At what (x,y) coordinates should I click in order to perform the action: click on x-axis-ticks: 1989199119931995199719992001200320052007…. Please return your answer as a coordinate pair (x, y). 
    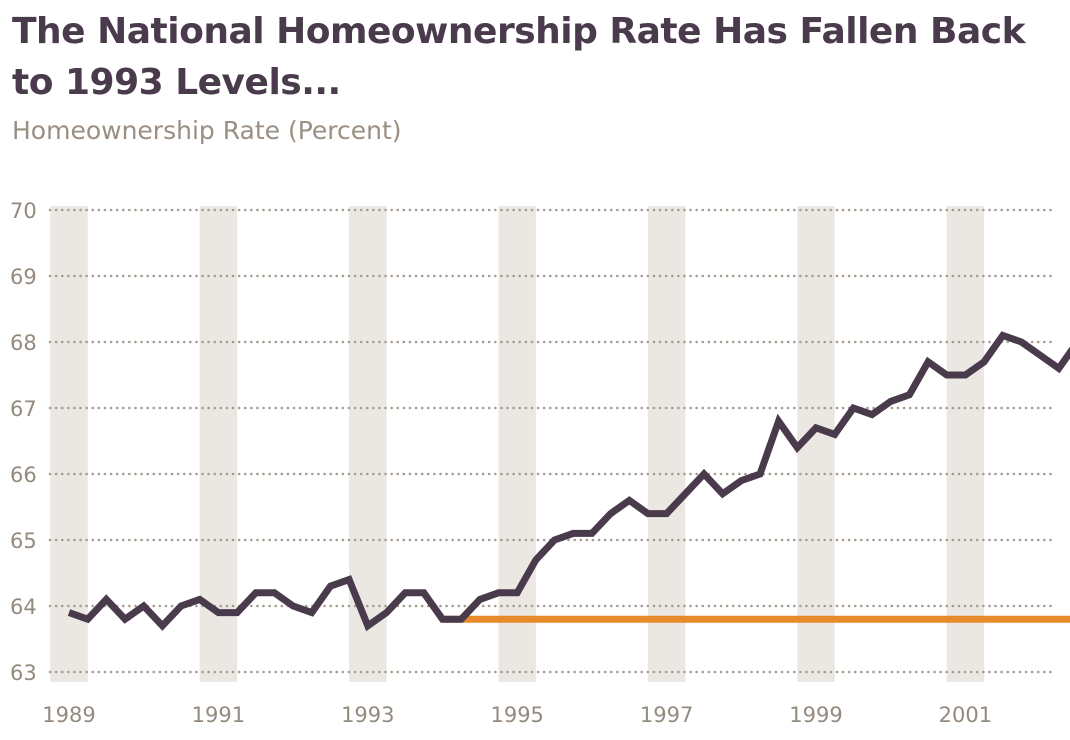
    Looking at the image, I should click on (517, 715).